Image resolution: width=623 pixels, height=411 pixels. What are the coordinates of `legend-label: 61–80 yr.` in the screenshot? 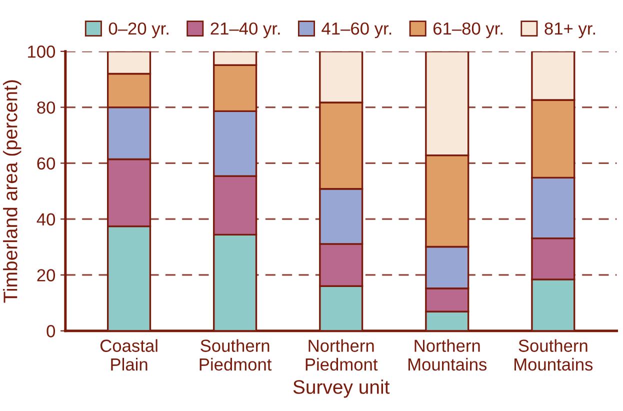 It's located at (467, 30).